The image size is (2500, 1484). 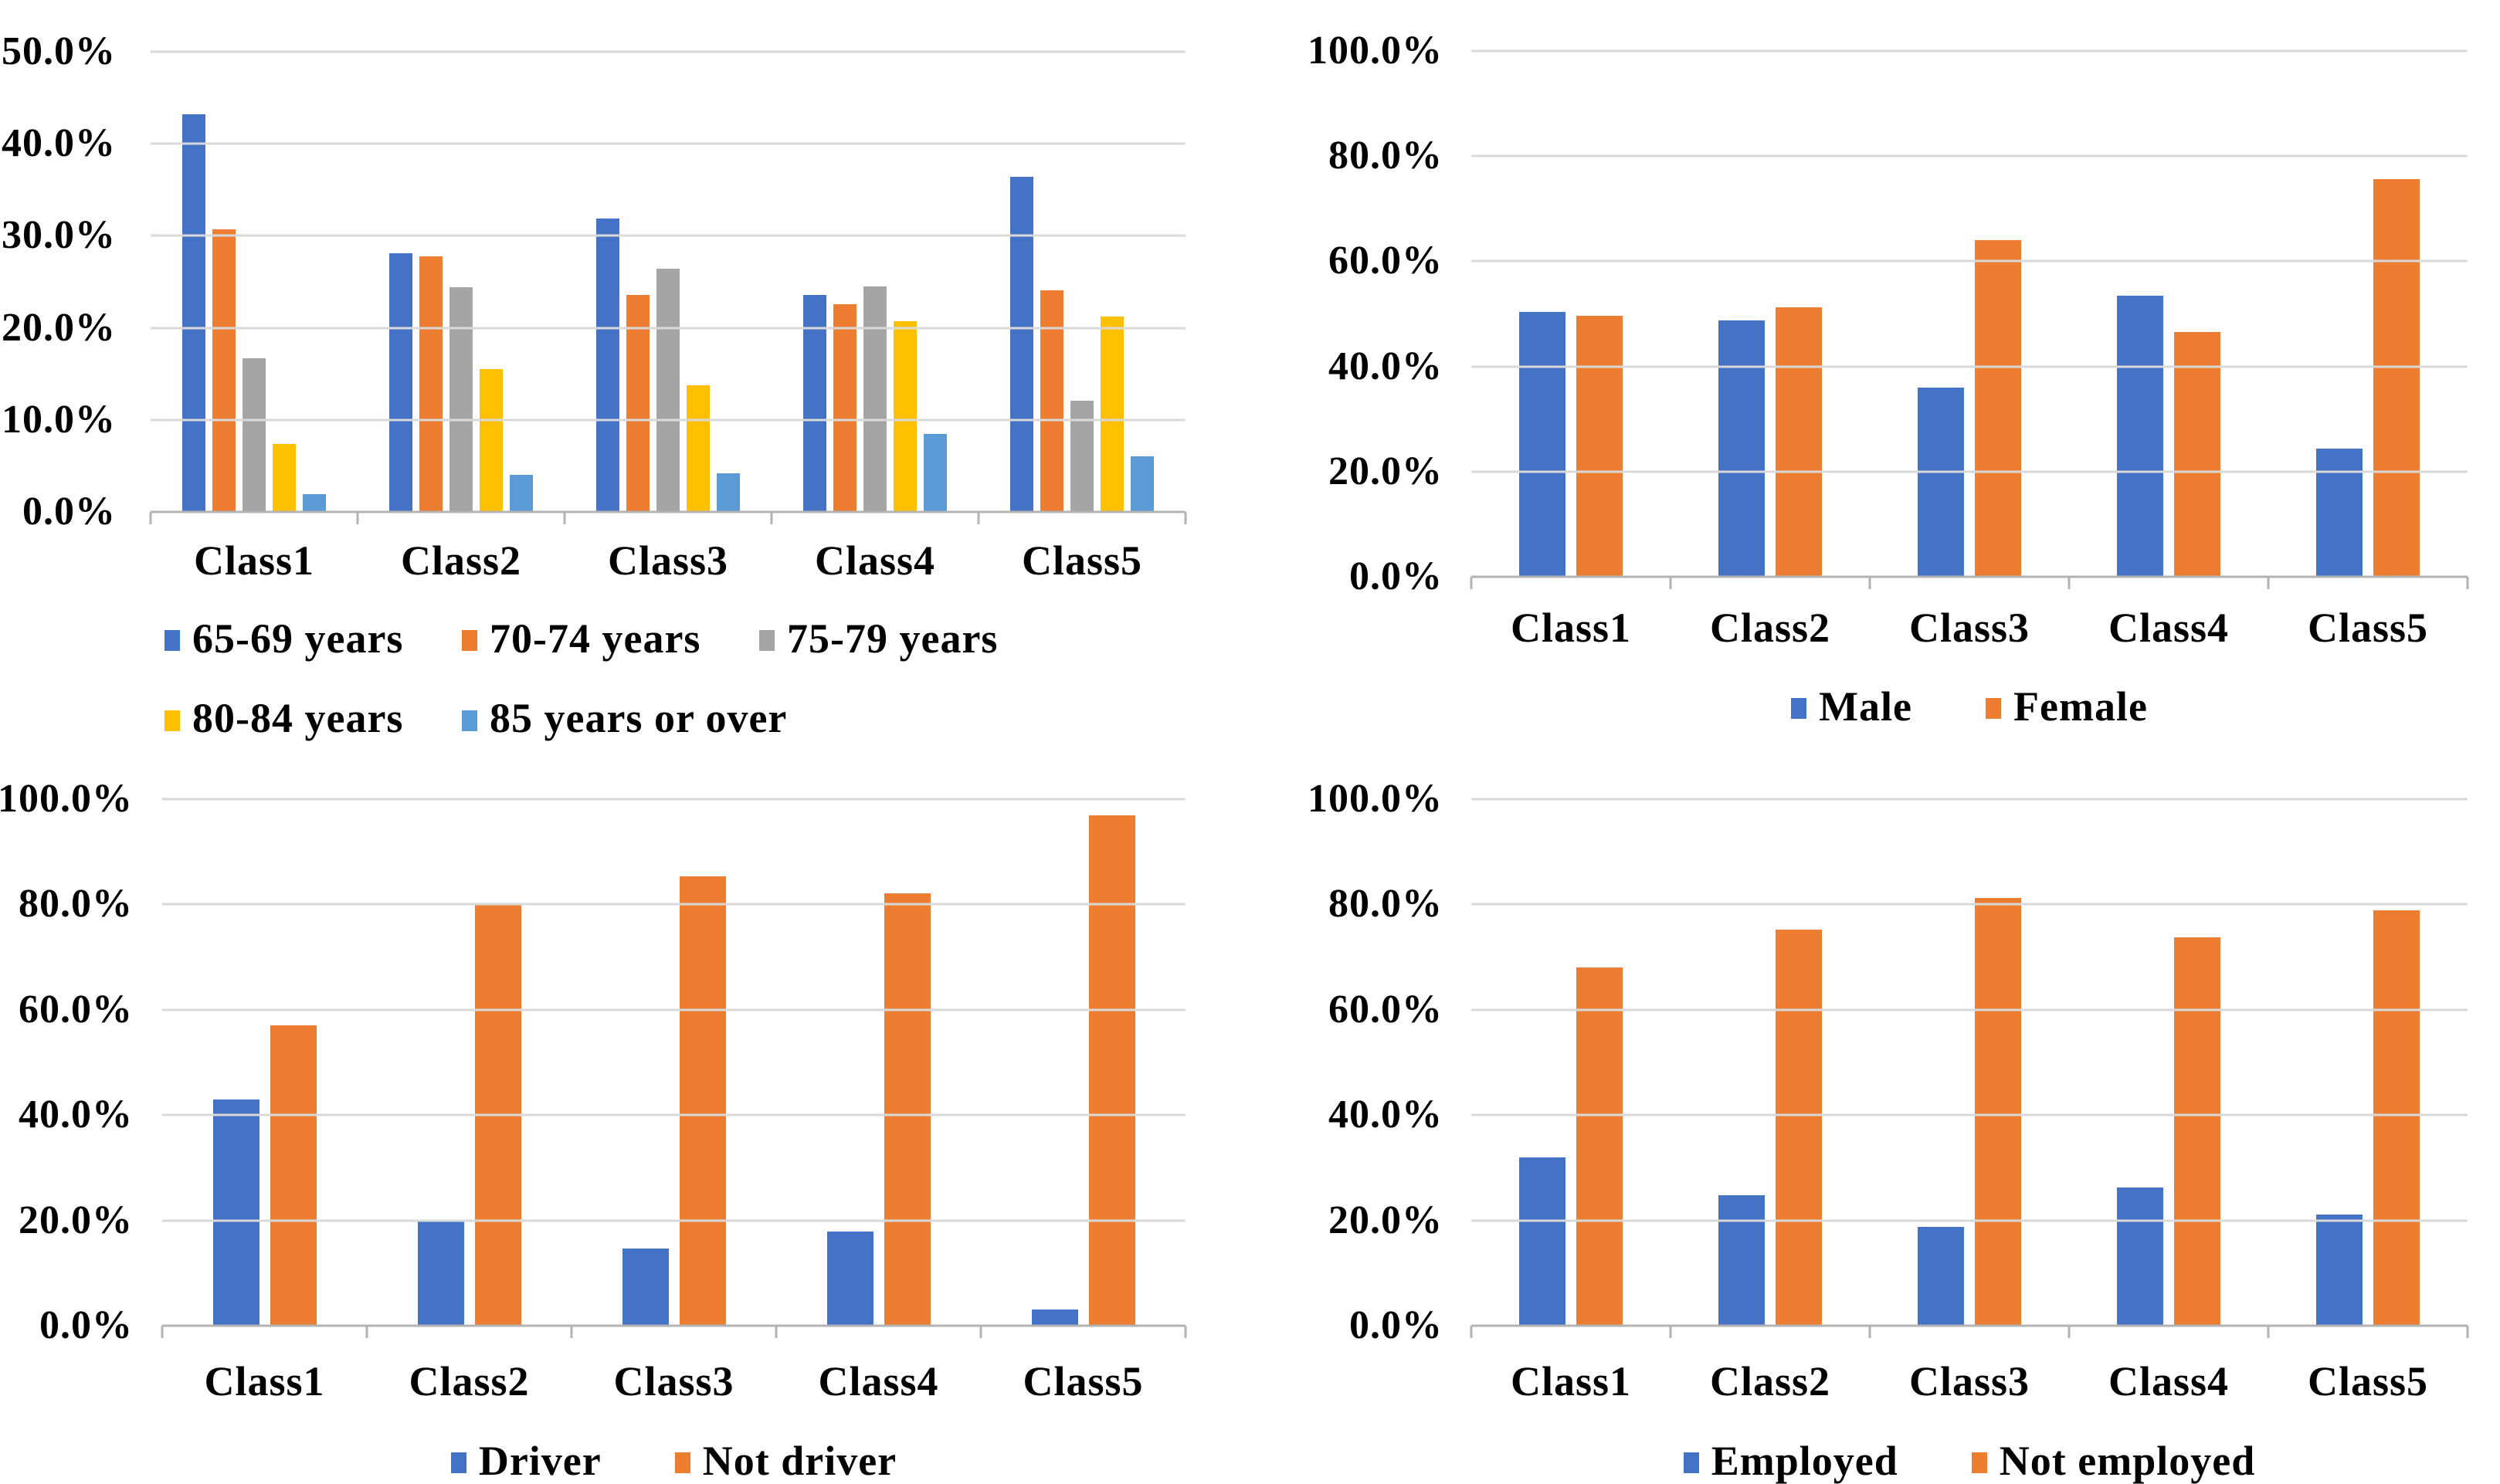 What do you see at coordinates (1741, 1260) in the screenshot?
I see `bar-employed-class2` at bounding box center [1741, 1260].